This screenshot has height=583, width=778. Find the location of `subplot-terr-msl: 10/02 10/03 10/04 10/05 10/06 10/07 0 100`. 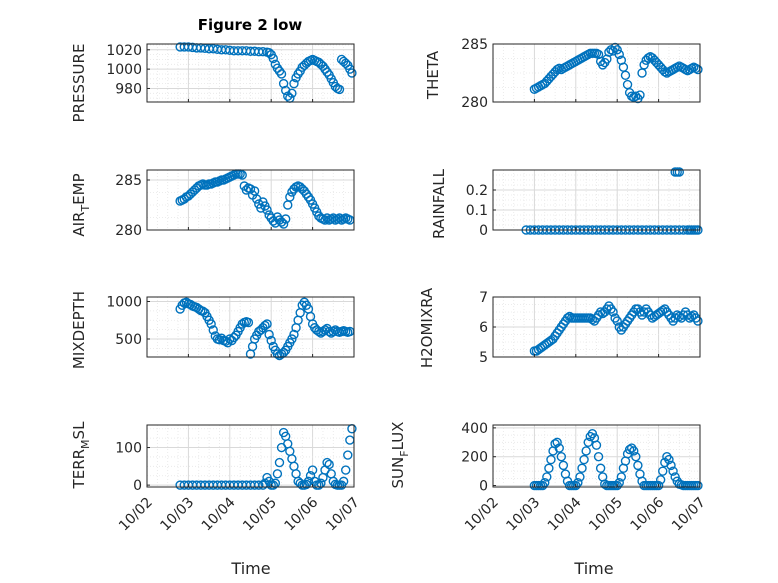

subplot-terr-msl: 10/02 10/03 10/04 10/05 10/06 10/07 0 100 is located at coordinates (239, 479).